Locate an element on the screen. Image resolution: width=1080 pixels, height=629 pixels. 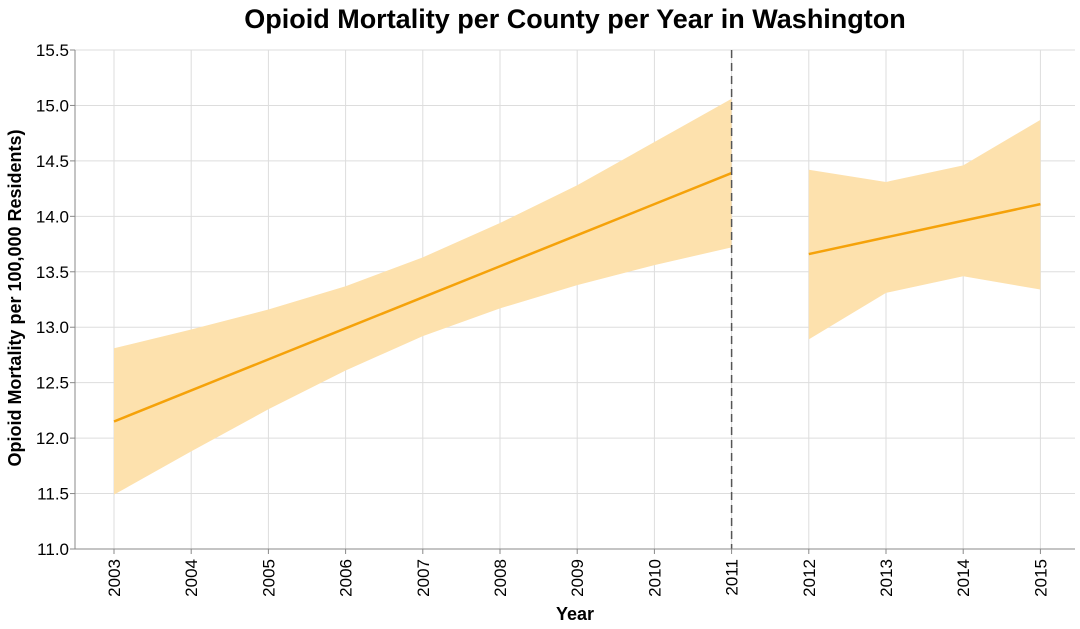
y-tick-label: 12.0 is located at coordinates (52, 438).